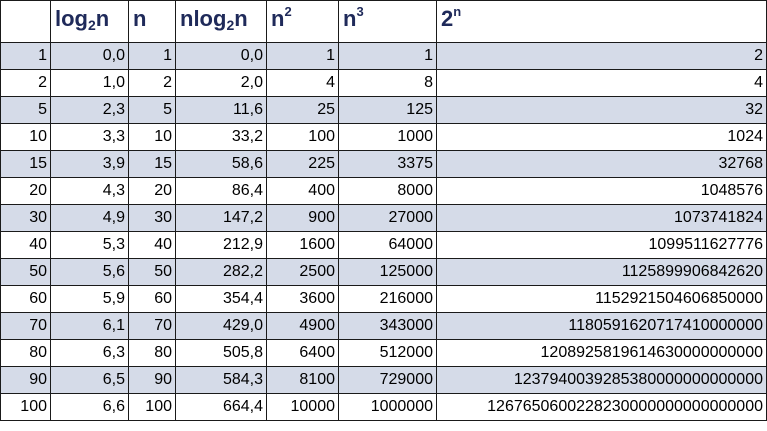 This screenshot has width=767, height=431. Describe the element at coordinates (302, 245) in the screenshot. I see `cell-n-squared: 1600` at that location.